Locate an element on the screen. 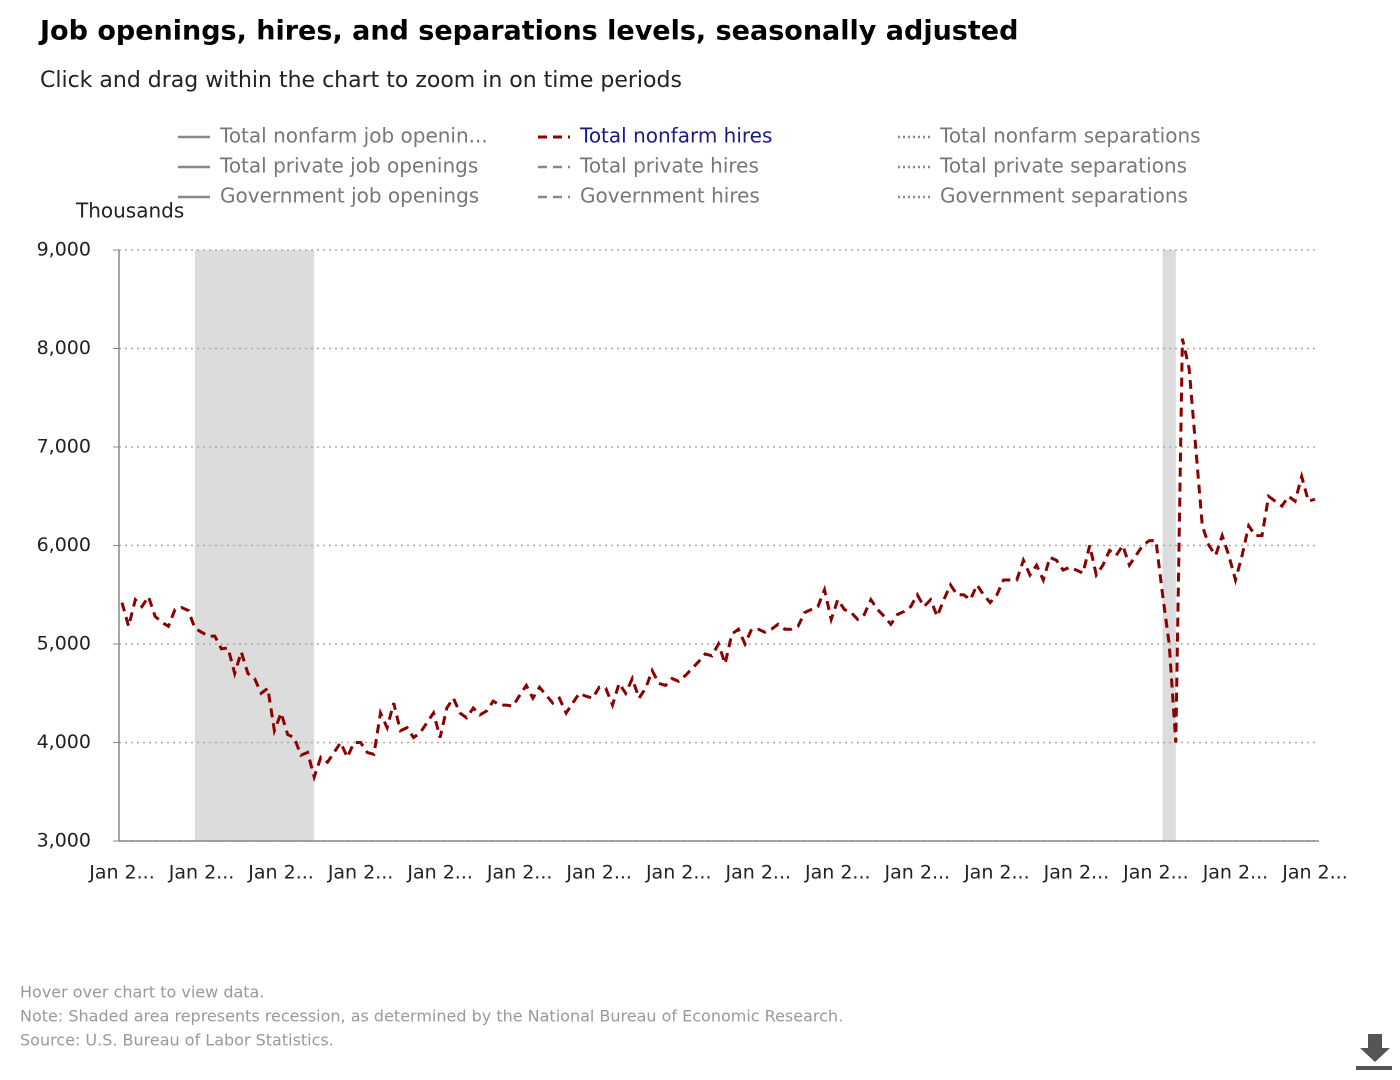 Image resolution: width=1400 pixels, height=1080 pixels. legend-label: Total nonfarm hires is located at coordinates (675, 136).